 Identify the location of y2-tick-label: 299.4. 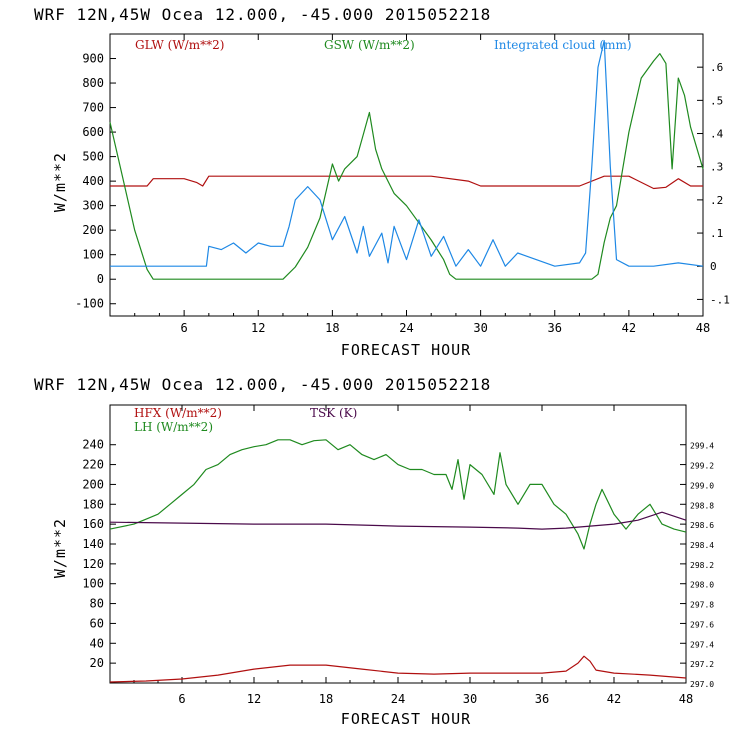
(702, 446).